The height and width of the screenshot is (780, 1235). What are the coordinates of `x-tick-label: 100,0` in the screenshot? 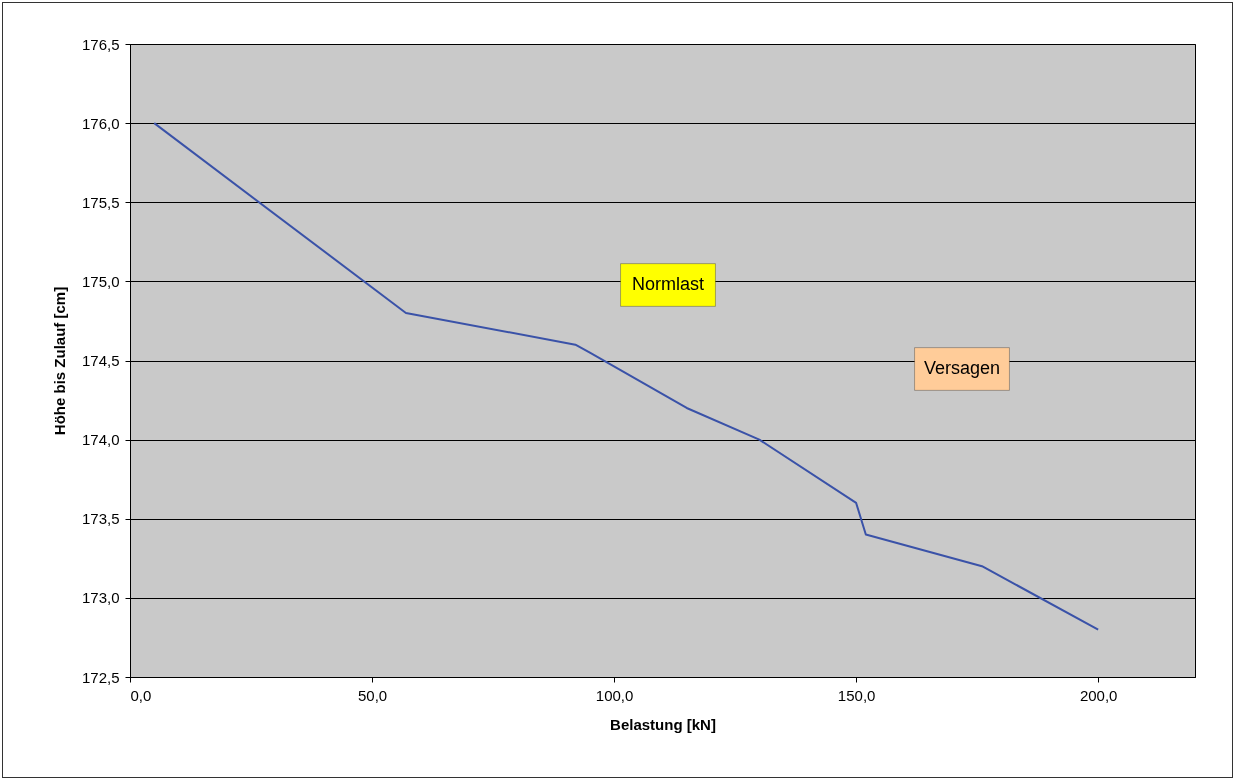 It's located at (614, 695).